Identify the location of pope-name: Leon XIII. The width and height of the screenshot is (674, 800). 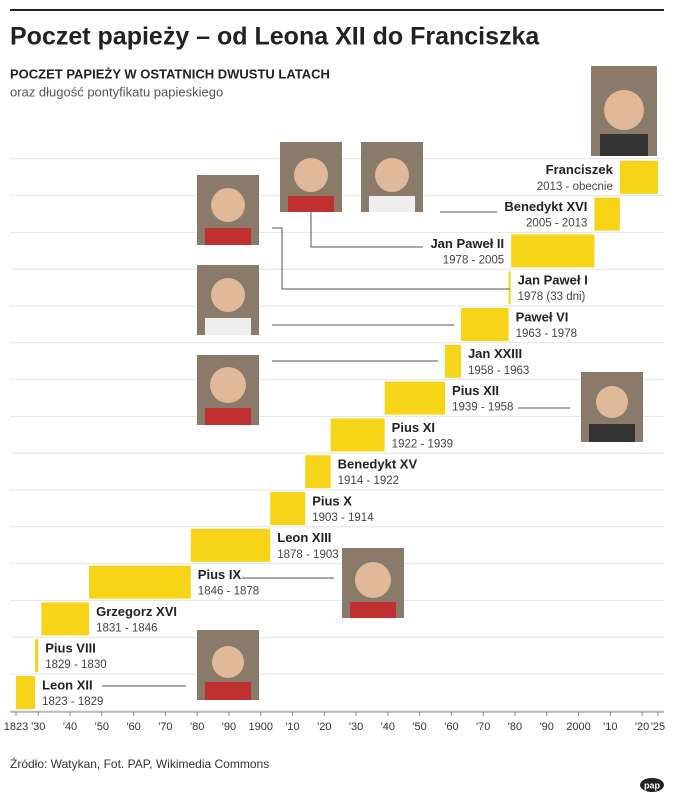
(304, 537).